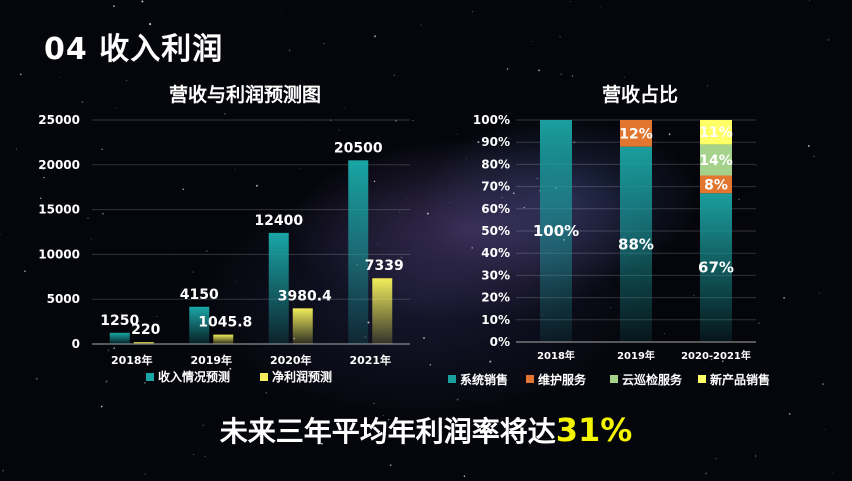 Image resolution: width=852 pixels, height=481 pixels. Describe the element at coordinates (495, 320) in the screenshot. I see `y-tick-label: 10%` at that location.